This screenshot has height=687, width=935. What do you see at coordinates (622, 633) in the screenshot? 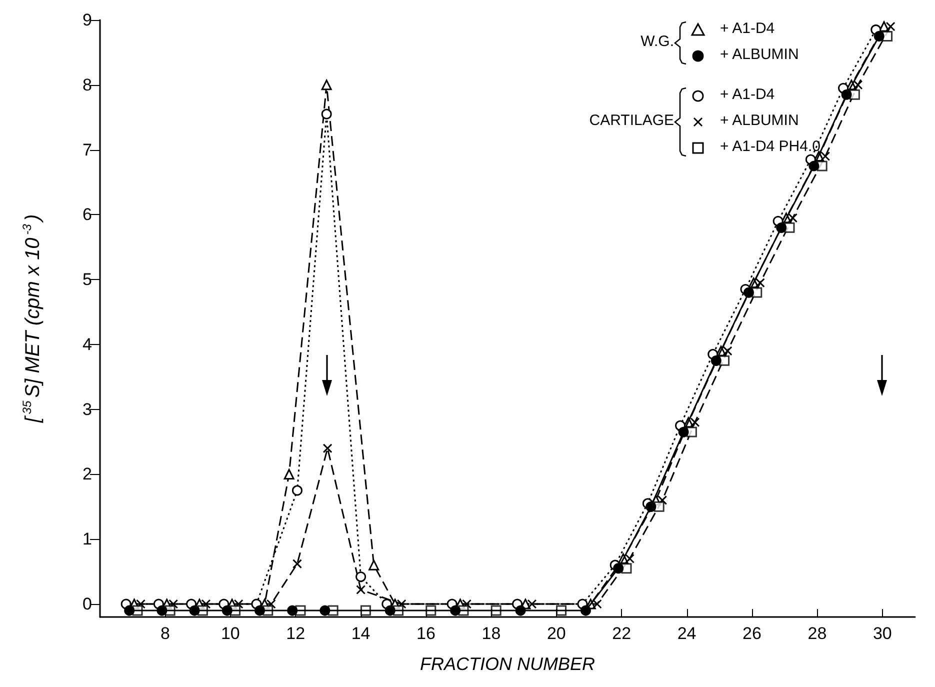
I see `x-tick-label: 22` at bounding box center [622, 633].